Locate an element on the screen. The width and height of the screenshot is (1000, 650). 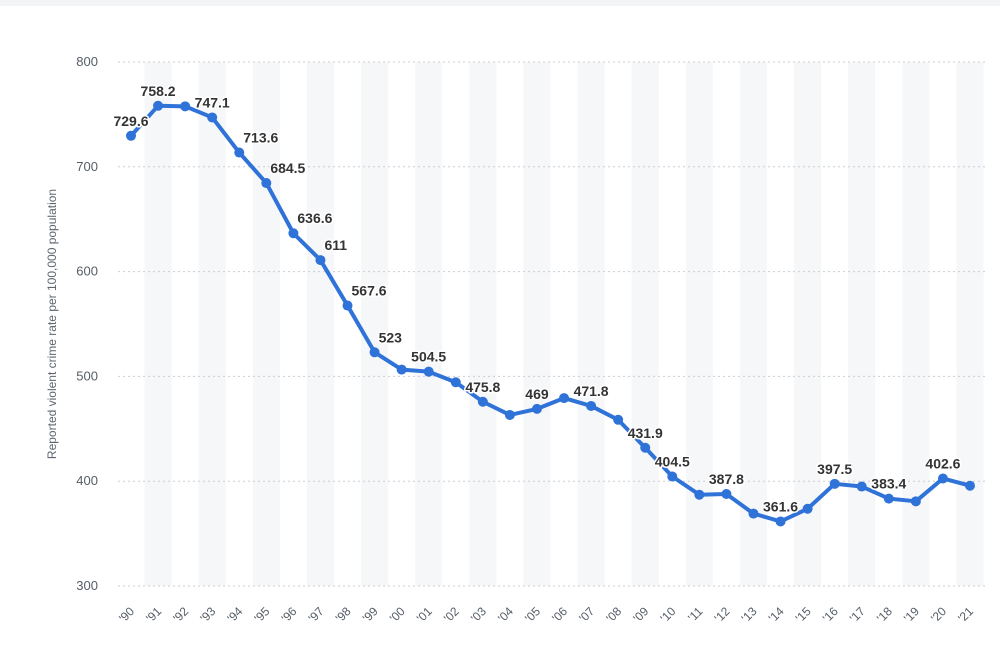
x-tick-label: '15 is located at coordinates (803, 614).